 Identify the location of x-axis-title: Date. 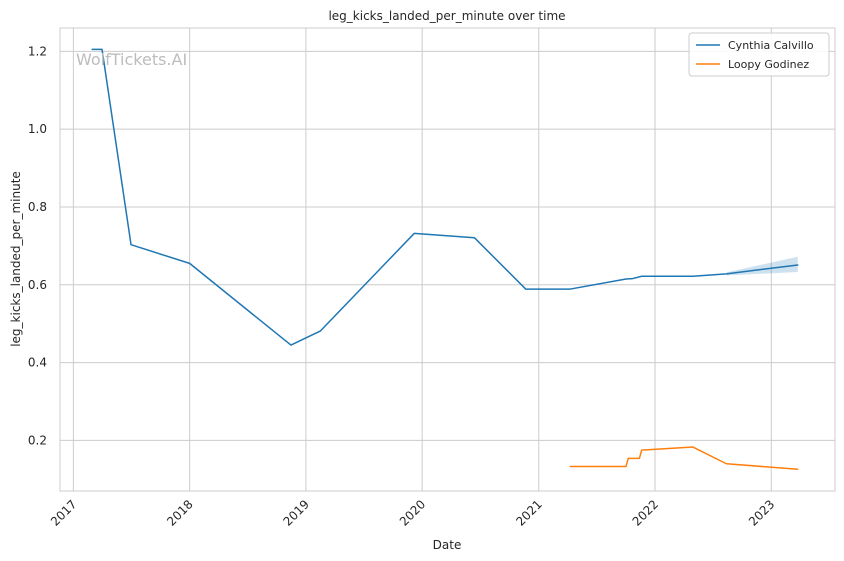
(447, 545).